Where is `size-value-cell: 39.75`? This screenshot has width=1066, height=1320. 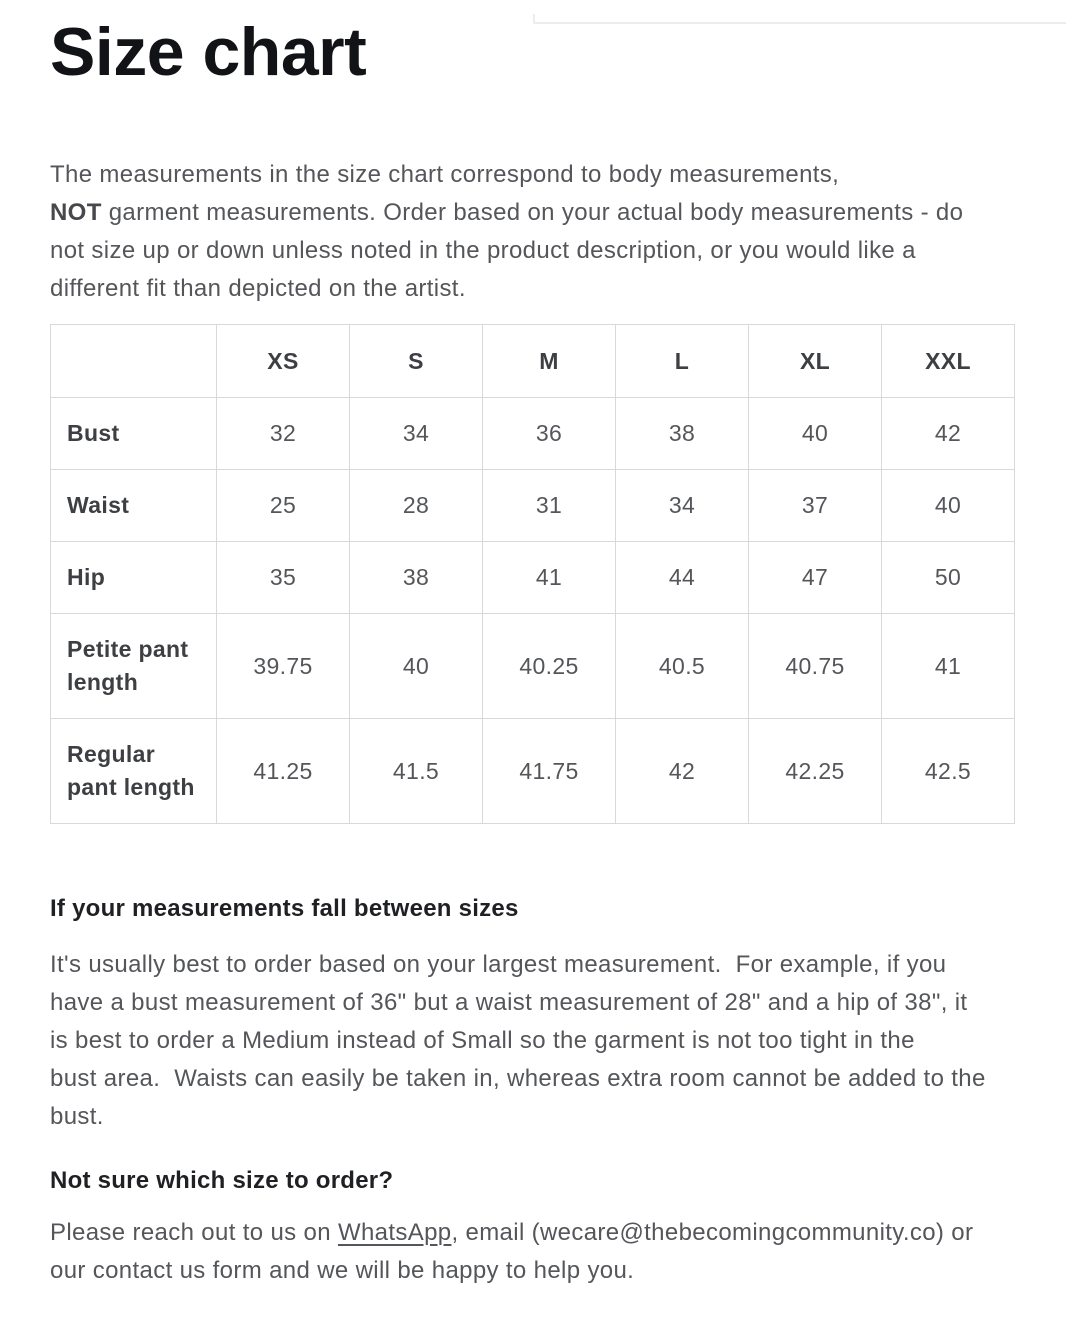
size-value-cell: 39.75 is located at coordinates (283, 666).